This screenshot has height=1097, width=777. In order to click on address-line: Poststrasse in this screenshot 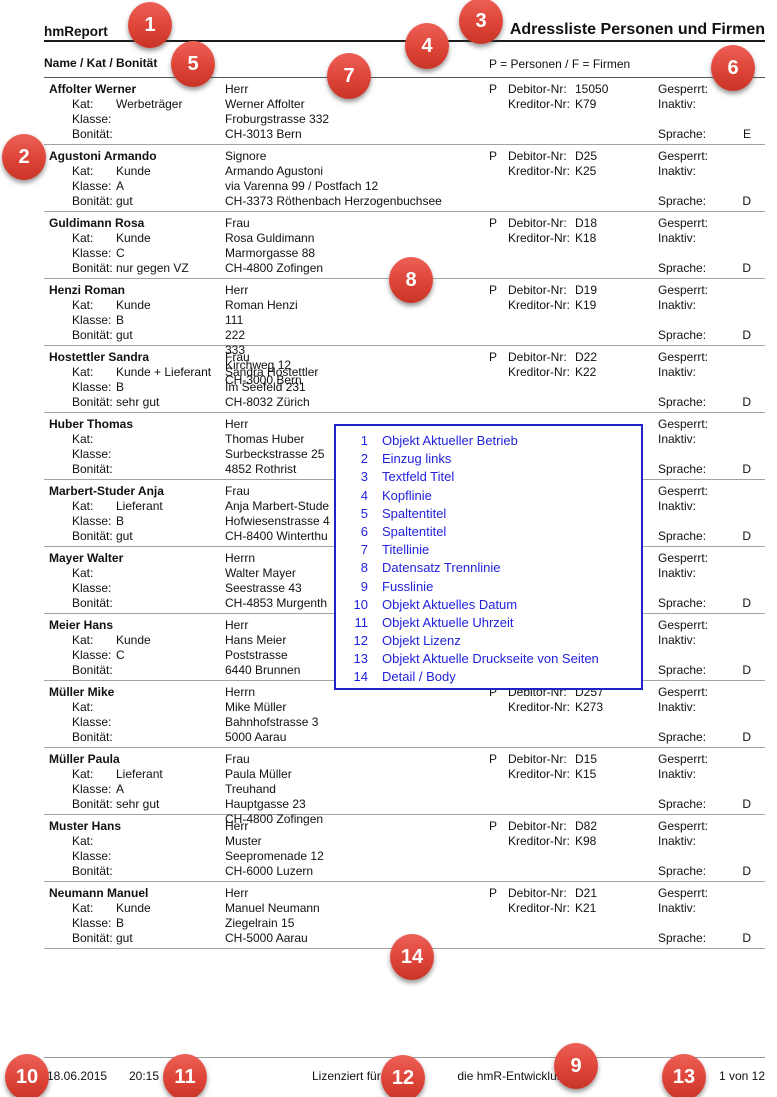, I will do `click(256, 655)`.